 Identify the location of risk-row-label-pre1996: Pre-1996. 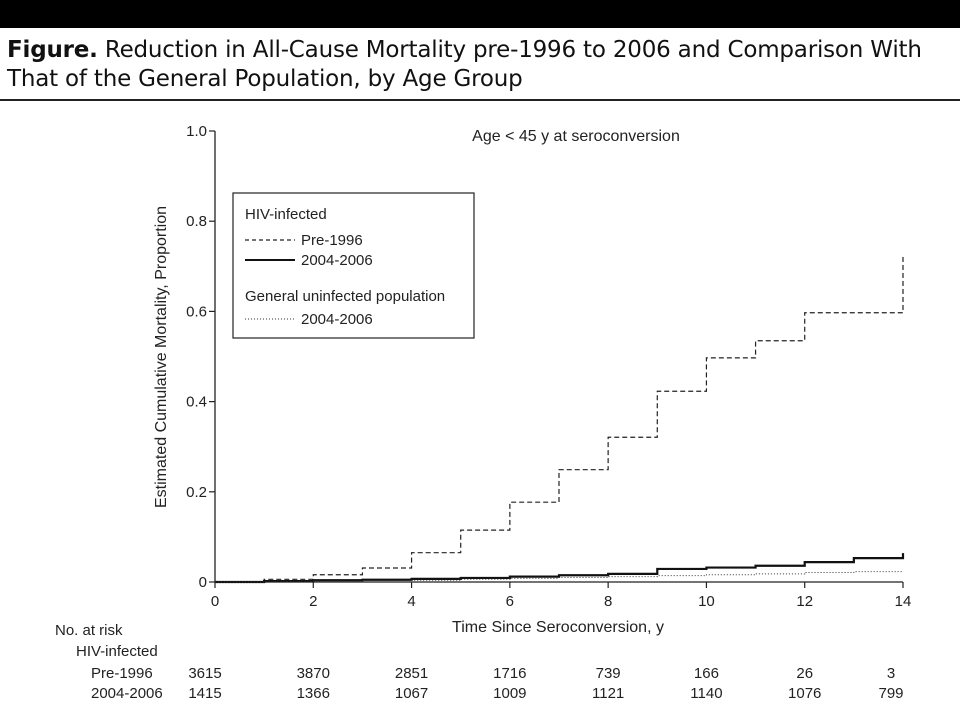
(122, 673).